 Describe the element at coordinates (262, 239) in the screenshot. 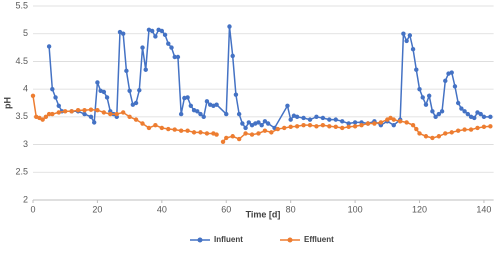

I see `legend: Influent Effluent` at that location.